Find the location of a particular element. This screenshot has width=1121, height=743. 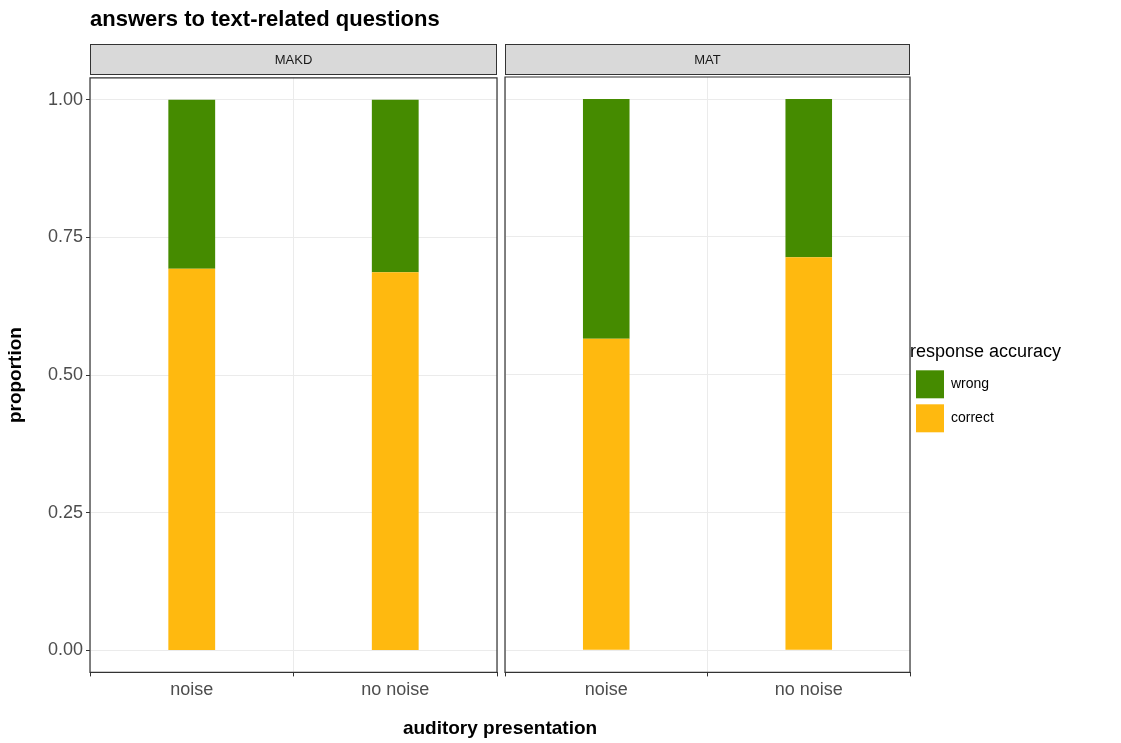

y-tick-label: 0.00 is located at coordinates (65, 649).